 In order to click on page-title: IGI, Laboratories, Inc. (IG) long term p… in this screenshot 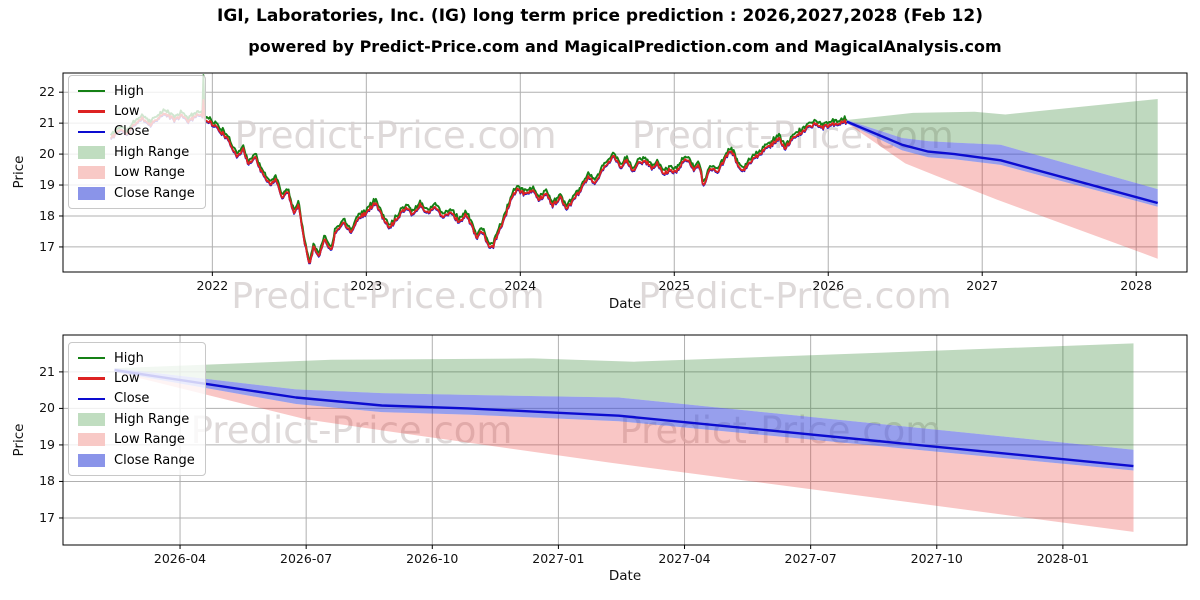, I will do `click(600, 16)`.